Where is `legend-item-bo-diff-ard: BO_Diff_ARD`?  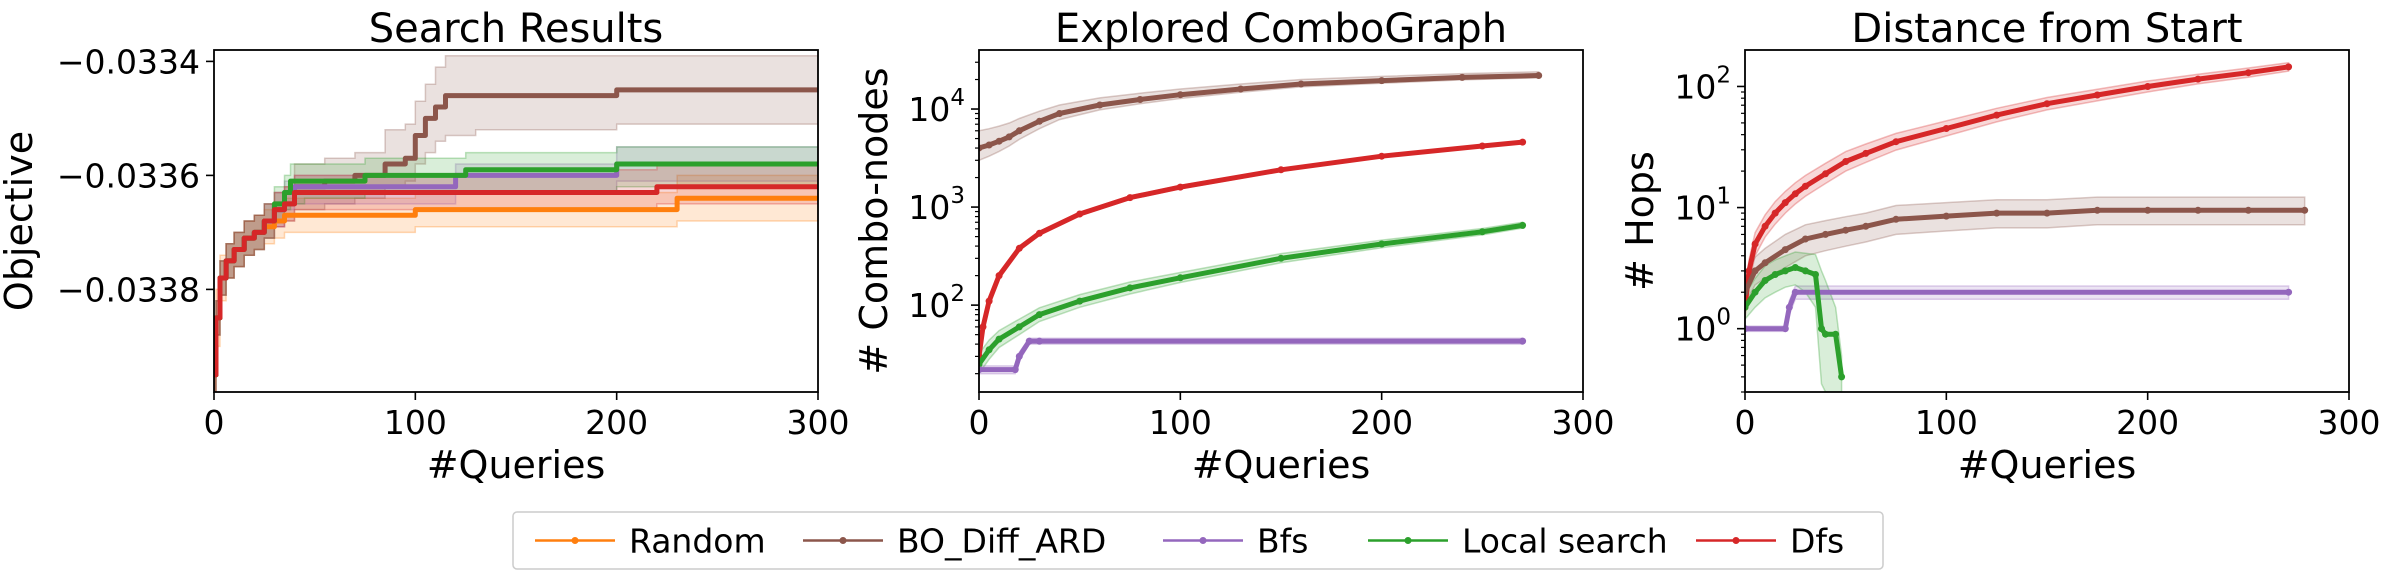
legend-item-bo-diff-ard: BO_Diff_ARD is located at coordinates (954, 541).